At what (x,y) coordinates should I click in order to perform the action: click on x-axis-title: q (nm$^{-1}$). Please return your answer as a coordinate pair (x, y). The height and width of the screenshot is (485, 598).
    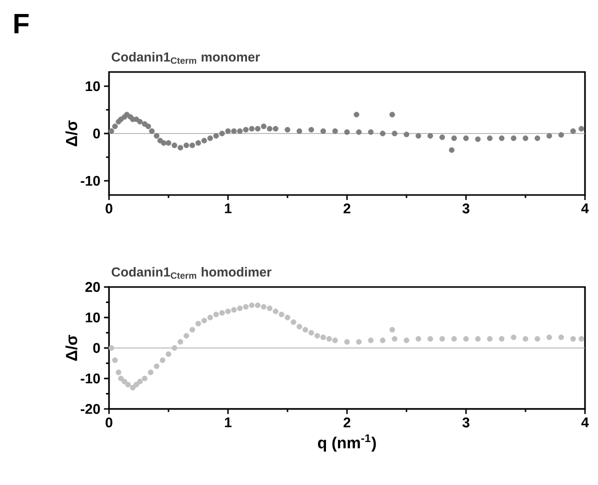
    Looking at the image, I should click on (347, 443).